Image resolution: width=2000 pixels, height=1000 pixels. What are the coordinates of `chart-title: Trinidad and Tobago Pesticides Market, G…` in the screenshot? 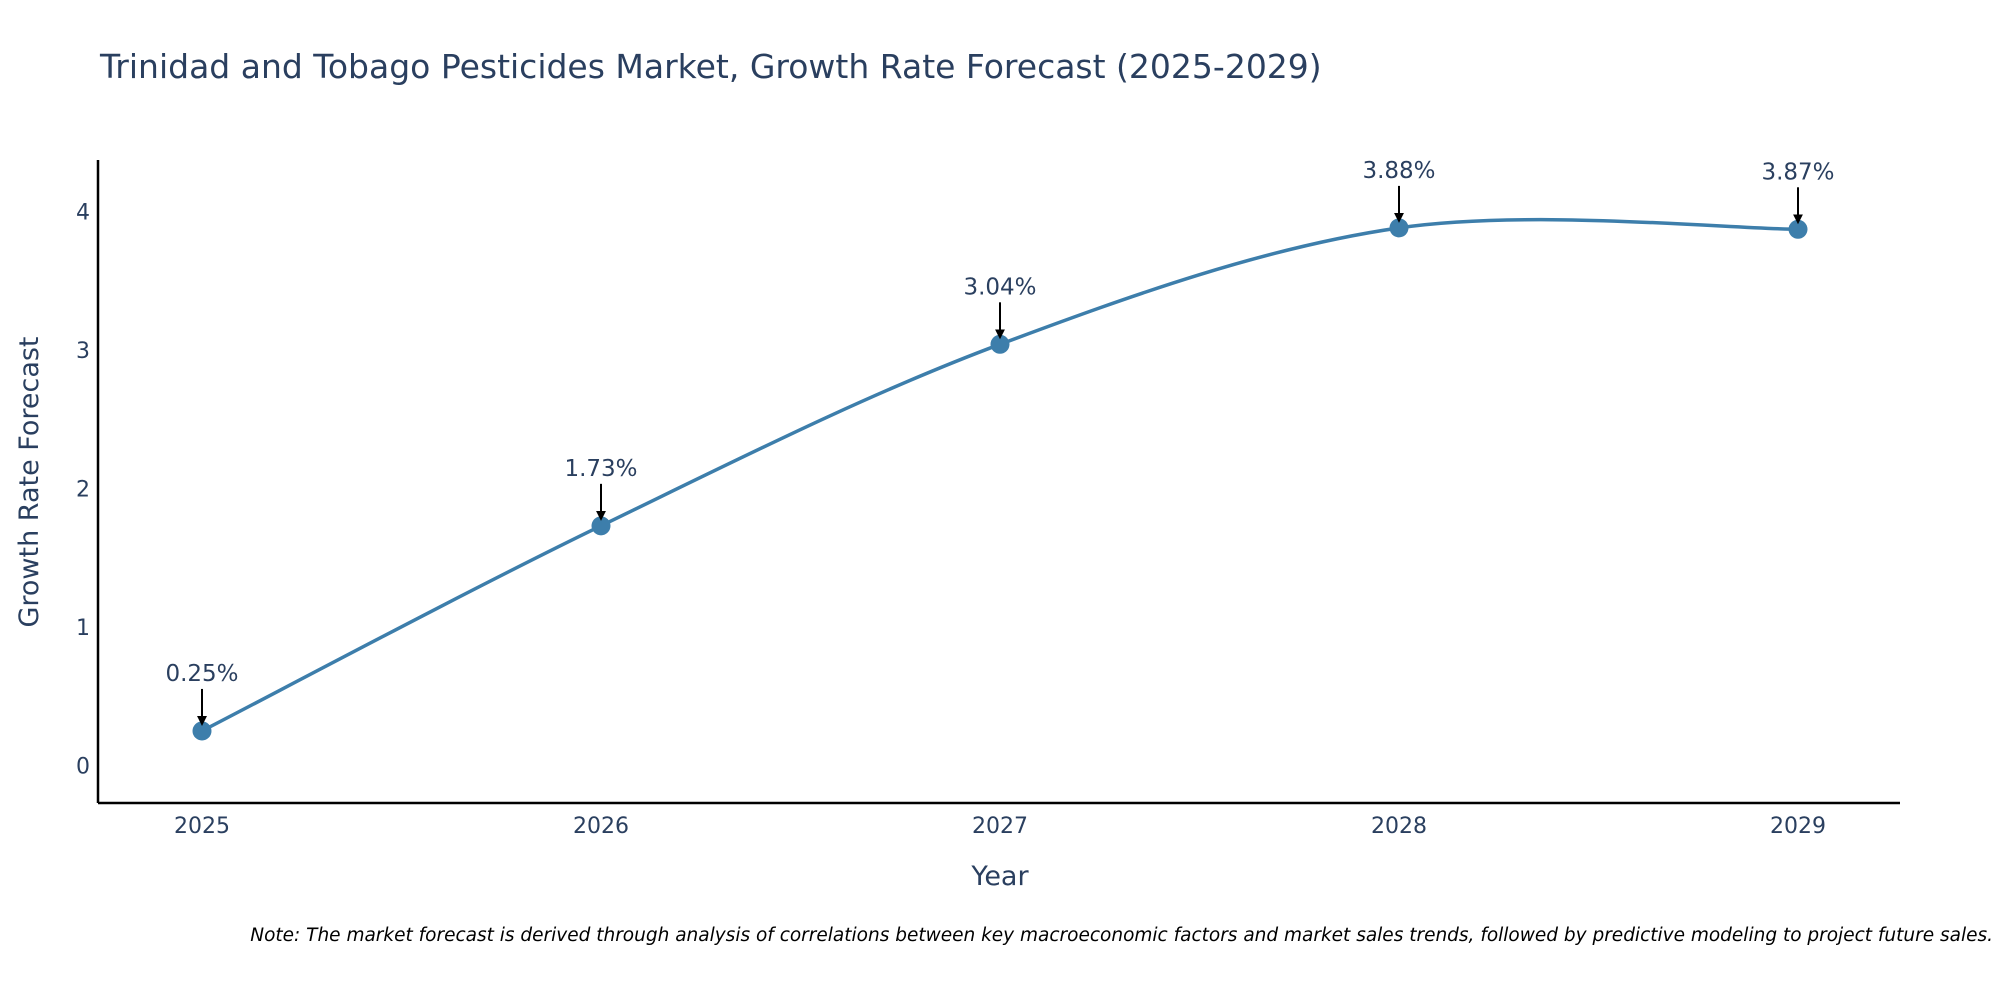 It's located at (710, 66).